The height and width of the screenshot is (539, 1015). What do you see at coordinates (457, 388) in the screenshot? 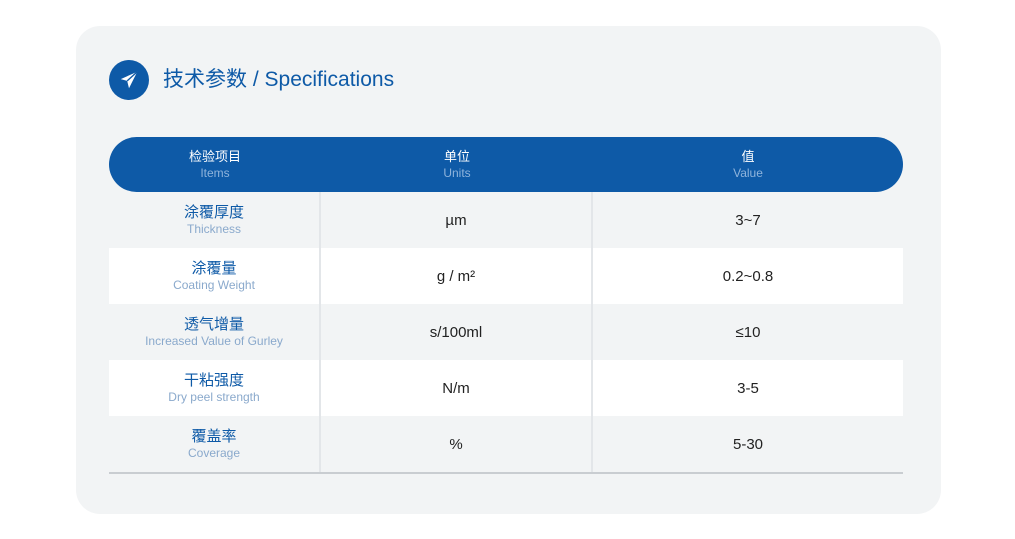
I see `unit-cell: N/m` at bounding box center [457, 388].